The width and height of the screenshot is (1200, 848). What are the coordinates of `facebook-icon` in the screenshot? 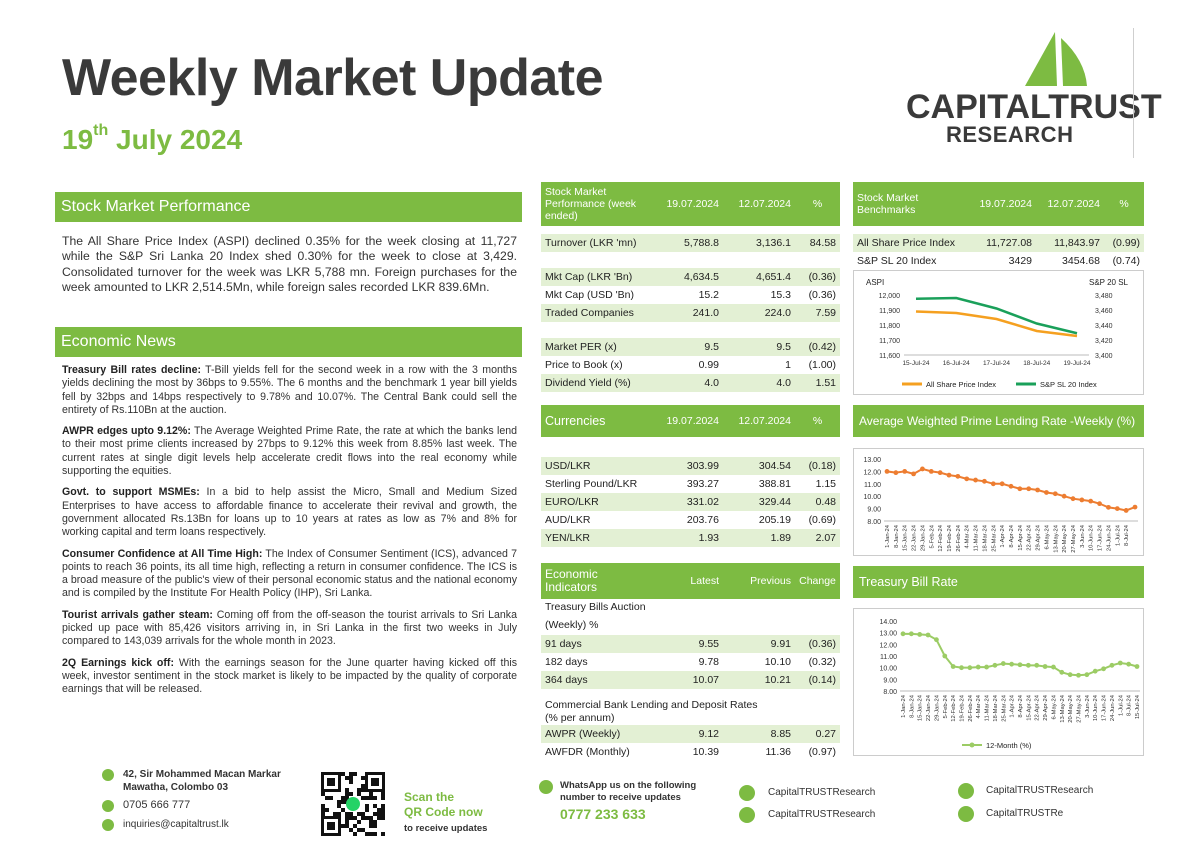 It's located at (966, 793).